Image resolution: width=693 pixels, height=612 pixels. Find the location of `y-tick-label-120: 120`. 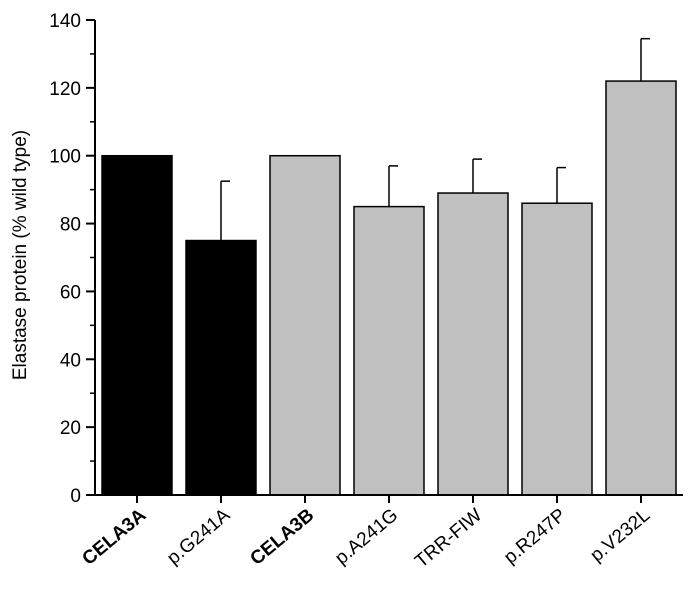

y-tick-label-120: 120 is located at coordinates (65, 89).